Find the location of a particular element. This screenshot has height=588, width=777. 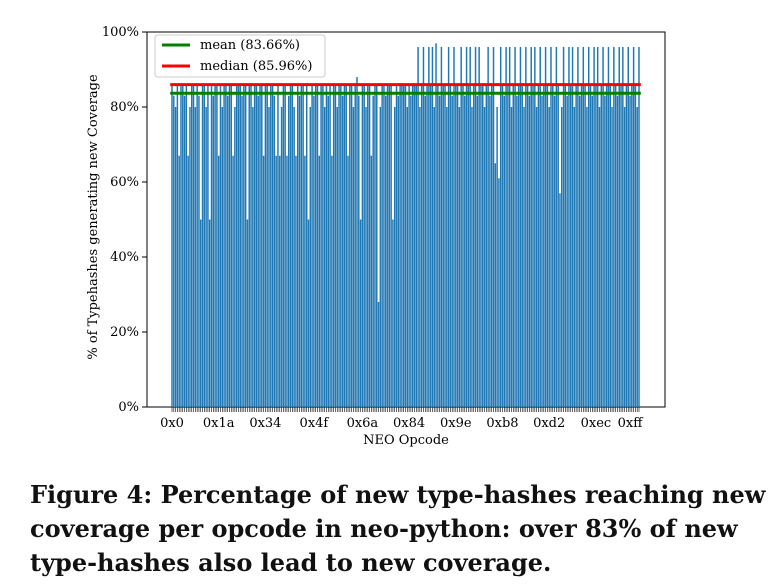

x-tick-label: 0x1a is located at coordinates (219, 423).